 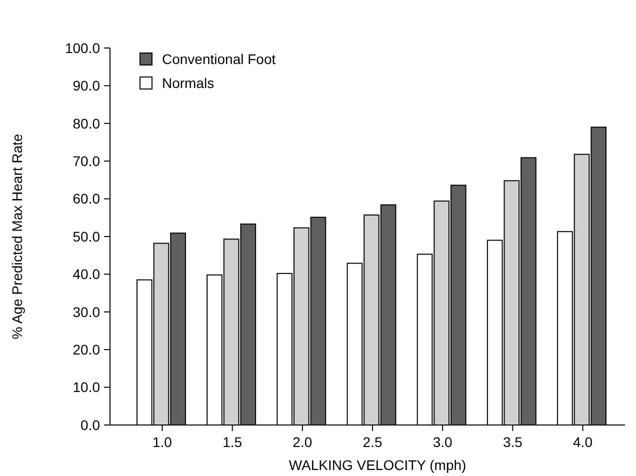 I want to click on x-tick-label: 4.0, so click(x=583, y=442).